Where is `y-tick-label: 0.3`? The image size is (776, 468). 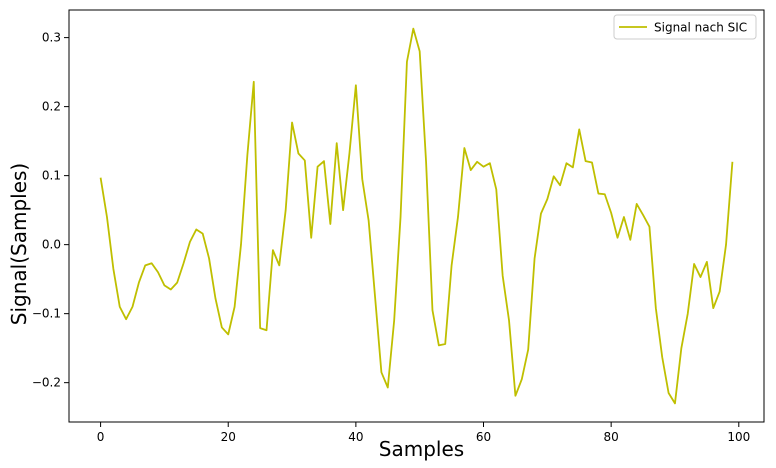 y-tick-label: 0.3 is located at coordinates (51, 38).